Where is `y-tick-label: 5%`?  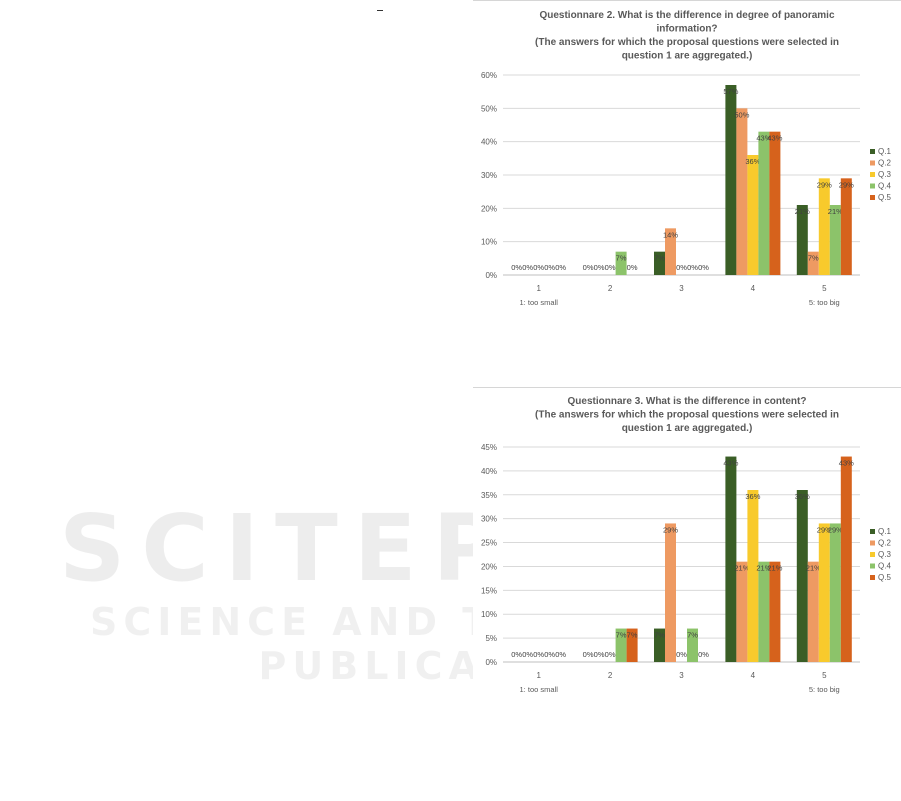 y-tick-label: 5% is located at coordinates (491, 638).